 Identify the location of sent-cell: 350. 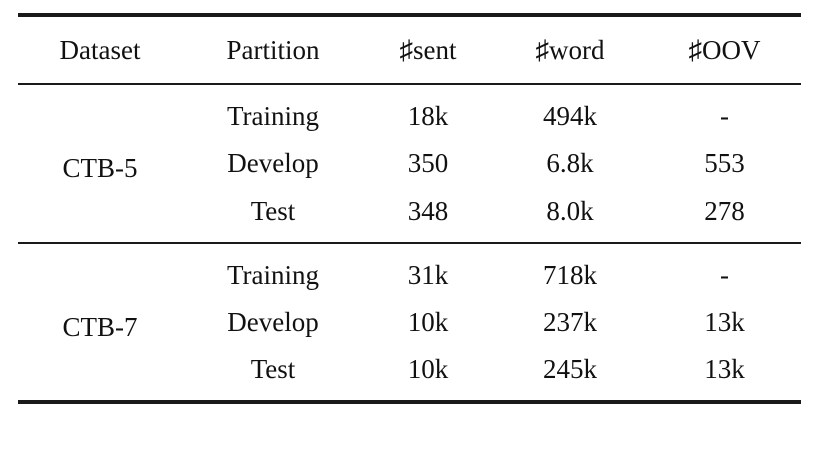
(428, 163).